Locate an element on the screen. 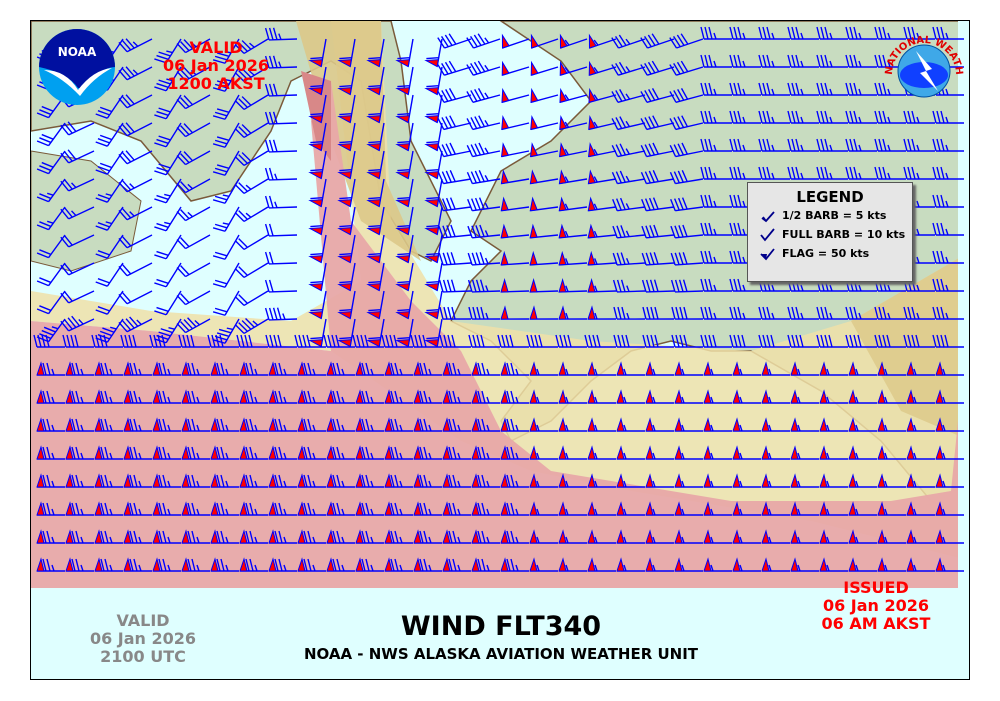  valid-date: 06 Jan 2026 is located at coordinates (216, 65).